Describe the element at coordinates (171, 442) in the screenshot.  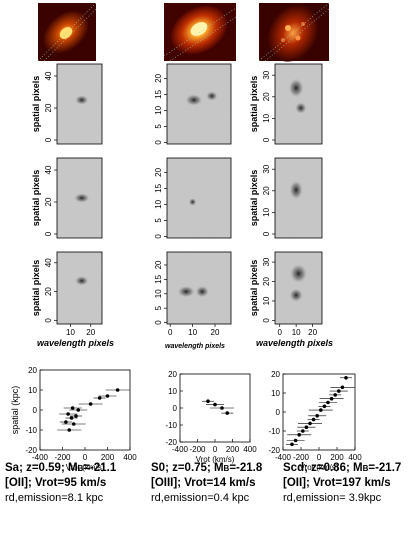
I see `y-tick-label: -20` at that location.